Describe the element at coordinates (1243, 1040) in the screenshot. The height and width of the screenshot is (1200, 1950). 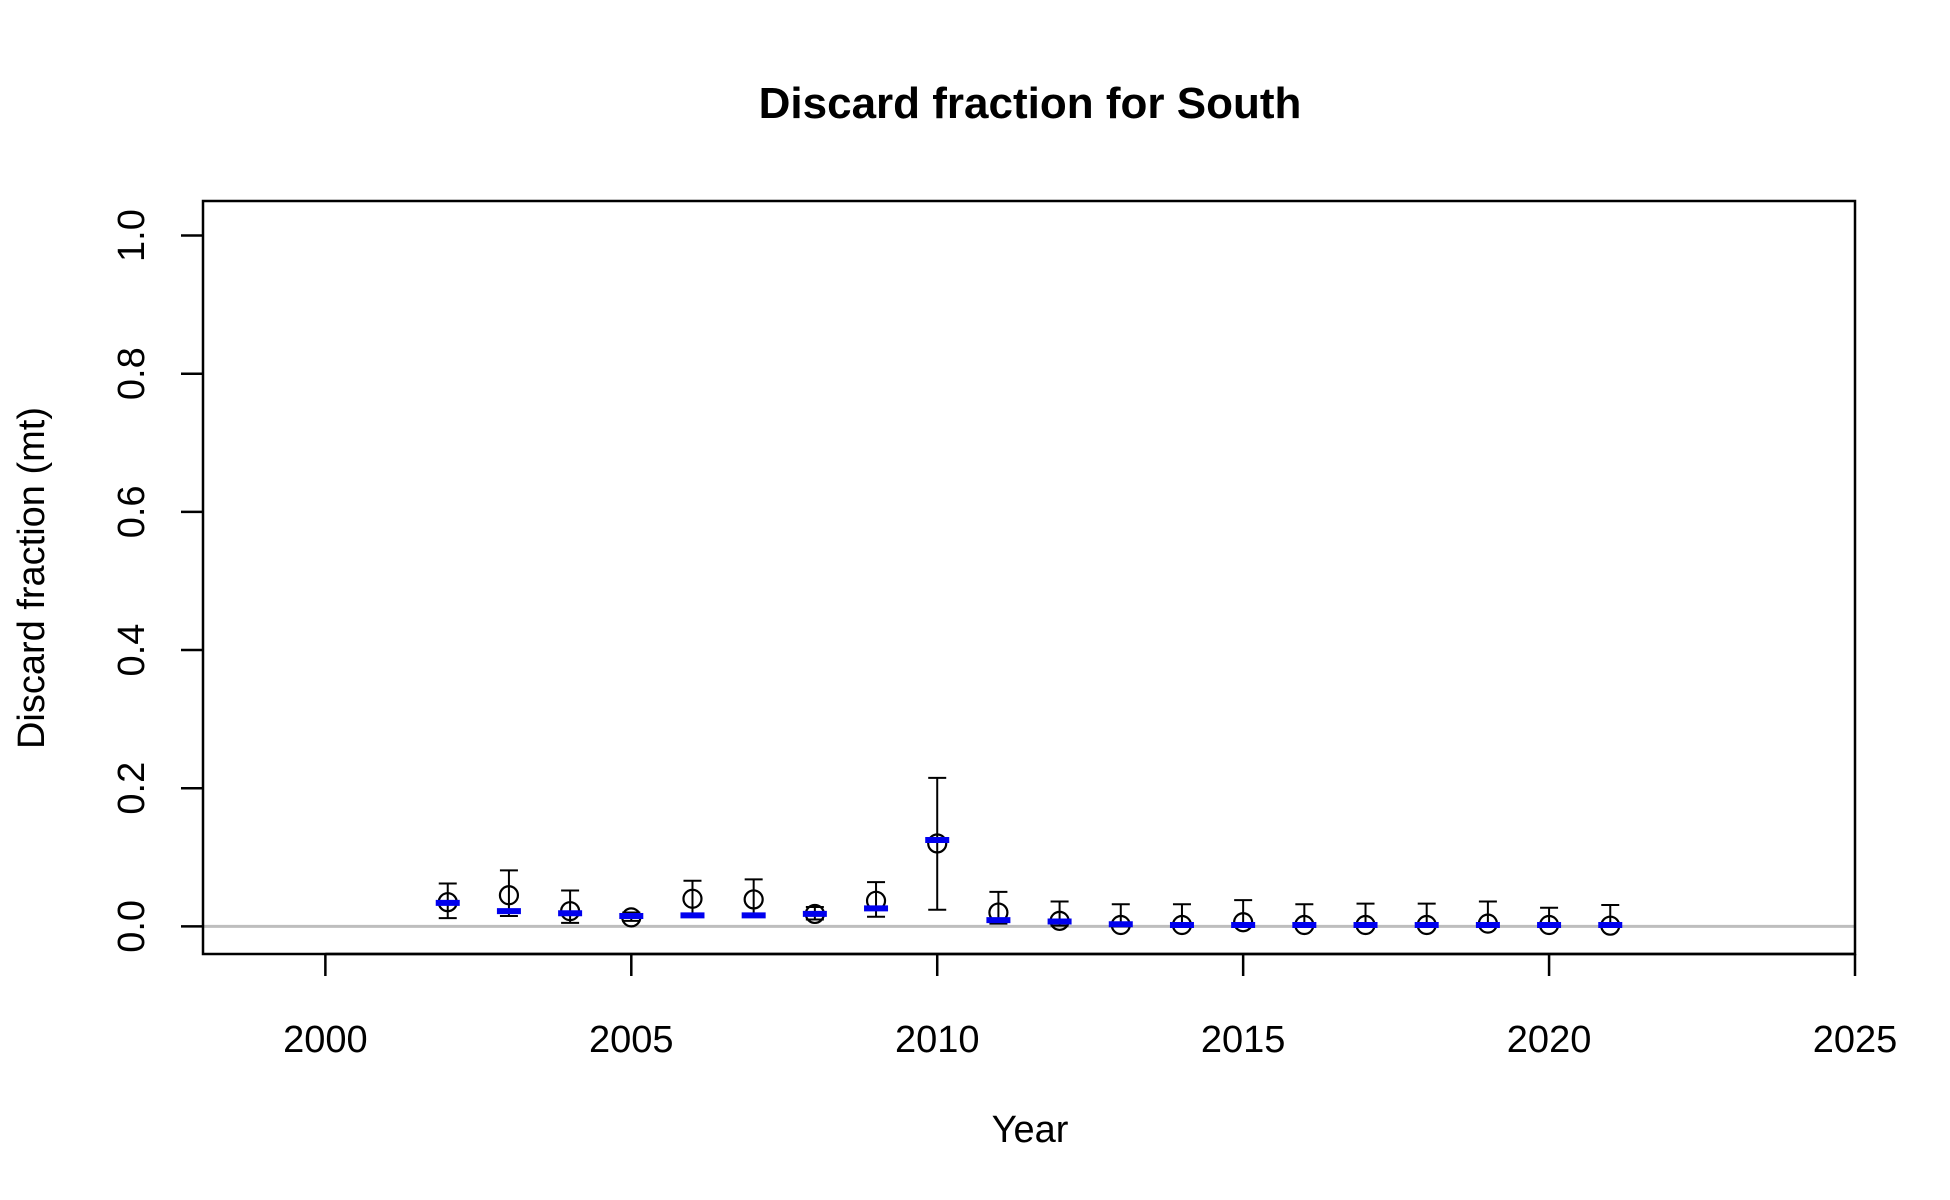
I see `x-tick-label: 2015` at that location.